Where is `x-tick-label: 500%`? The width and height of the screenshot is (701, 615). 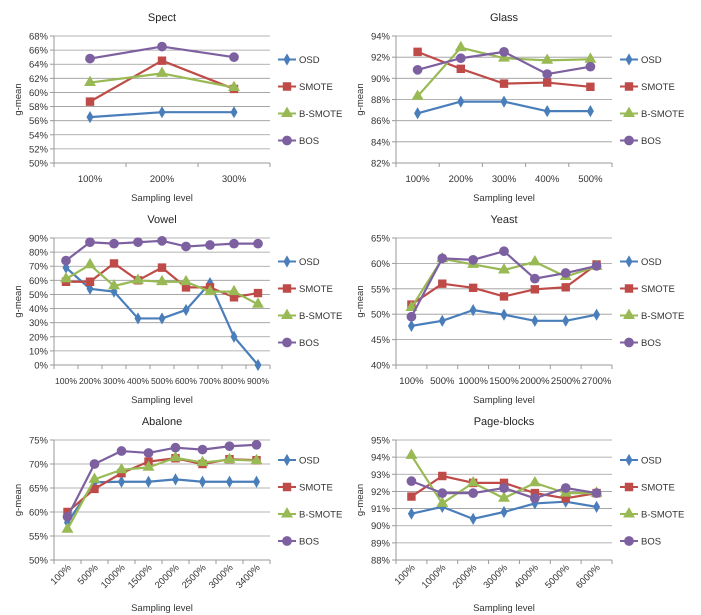
x-tick-label: 500% is located at coordinates (162, 381).